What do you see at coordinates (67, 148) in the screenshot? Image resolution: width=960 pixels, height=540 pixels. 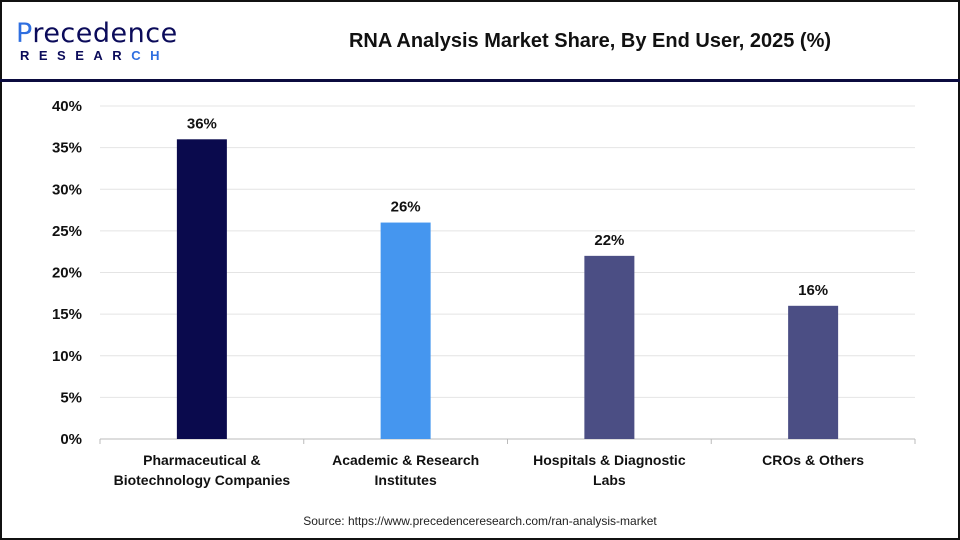 I see `y-tick-label: 35%` at bounding box center [67, 148].